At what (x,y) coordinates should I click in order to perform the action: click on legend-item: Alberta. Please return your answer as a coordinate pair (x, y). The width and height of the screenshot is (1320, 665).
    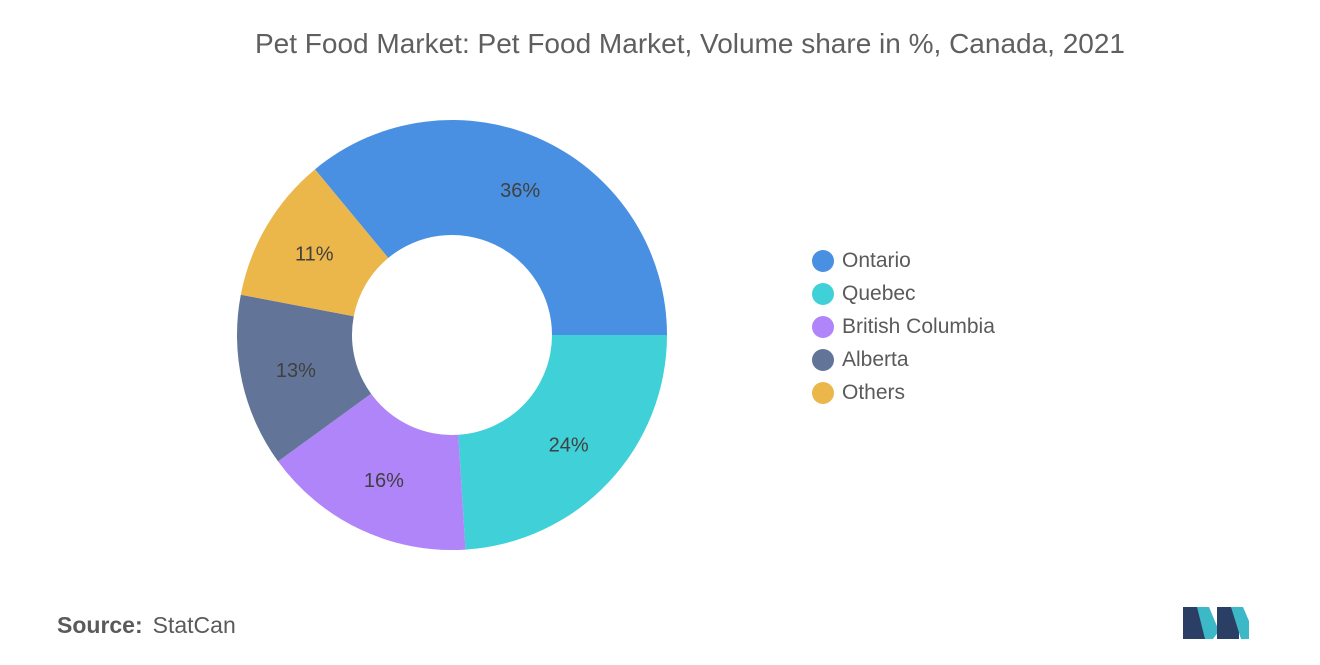
    Looking at the image, I should click on (903, 359).